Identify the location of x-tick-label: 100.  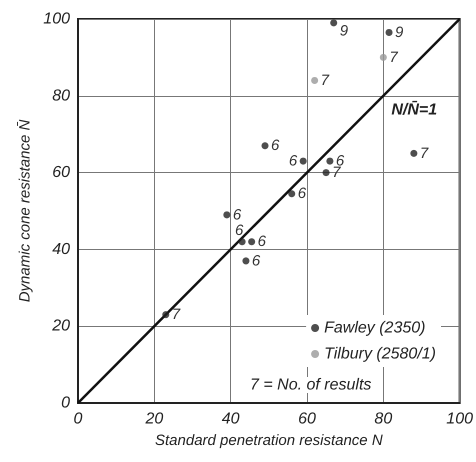
(460, 419).